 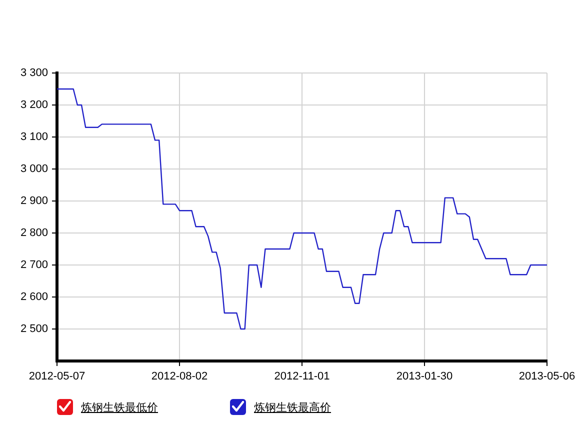 I want to click on y-tick-label: 3 200, so click(x=34, y=105).